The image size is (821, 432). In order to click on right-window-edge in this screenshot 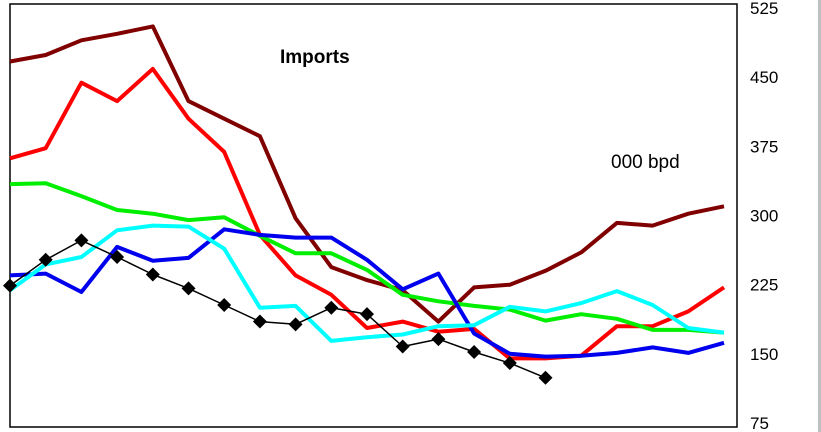, I will do `click(819, 216)`.